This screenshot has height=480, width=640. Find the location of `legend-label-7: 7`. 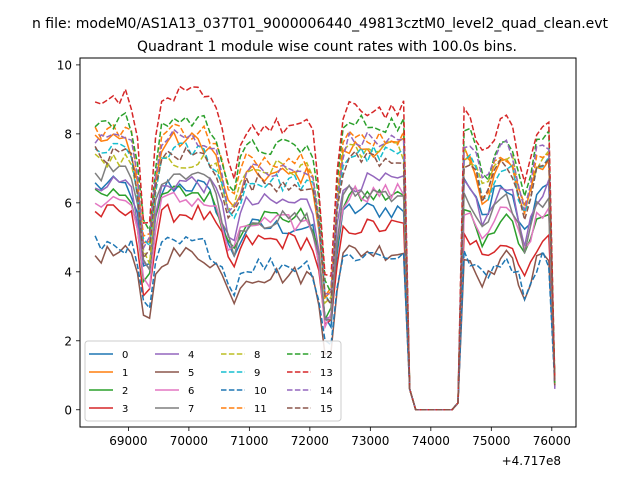

legend-label-7: 7 is located at coordinates (191, 409).